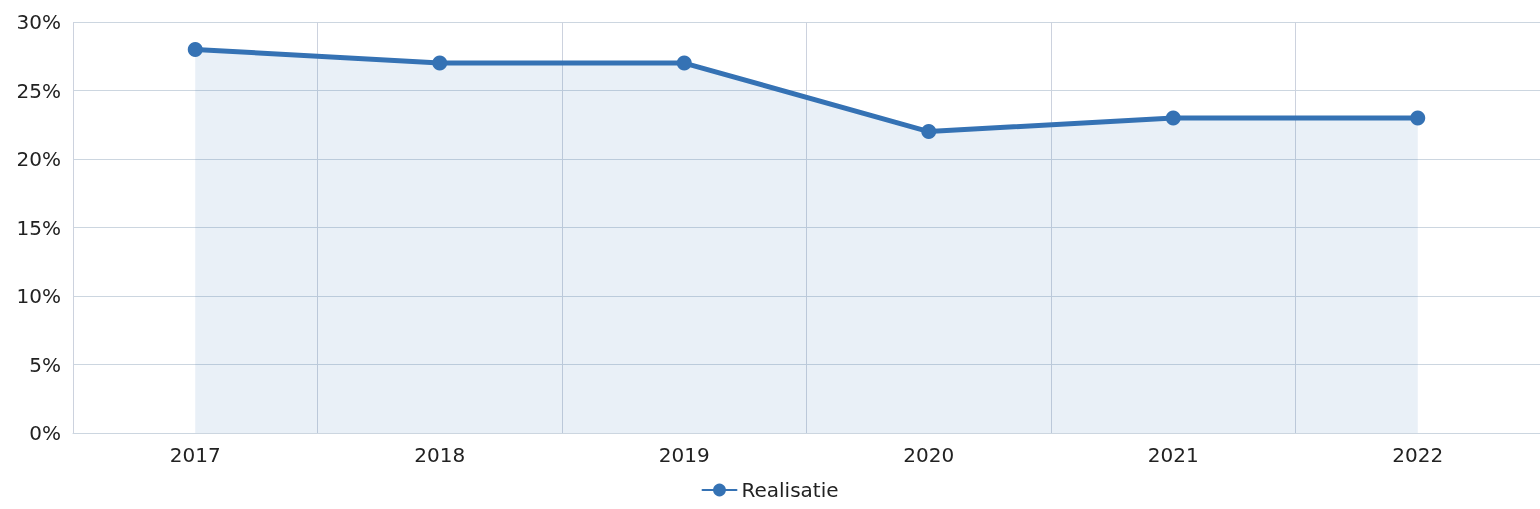 The width and height of the screenshot is (1540, 509). I want to click on x-tick-label: 2019, so click(684, 455).